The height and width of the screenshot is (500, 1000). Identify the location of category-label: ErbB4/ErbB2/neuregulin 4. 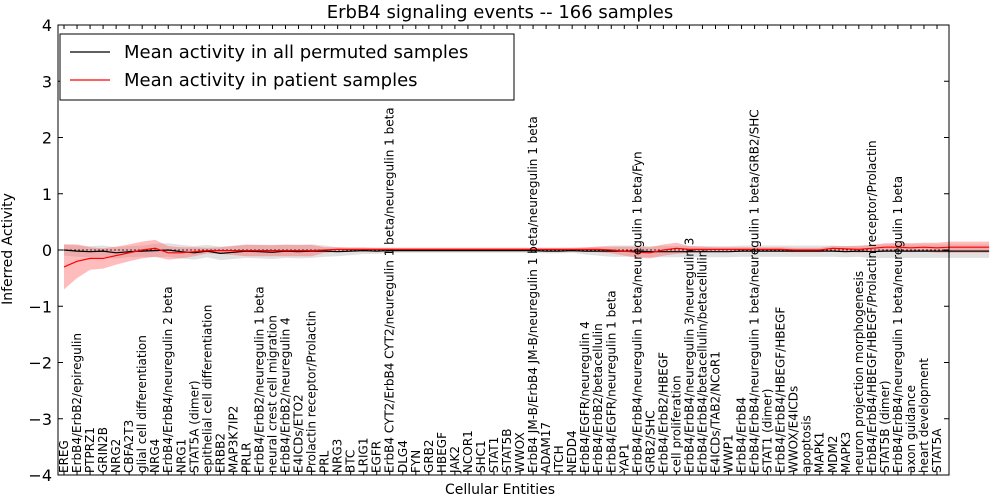
(286, 395).